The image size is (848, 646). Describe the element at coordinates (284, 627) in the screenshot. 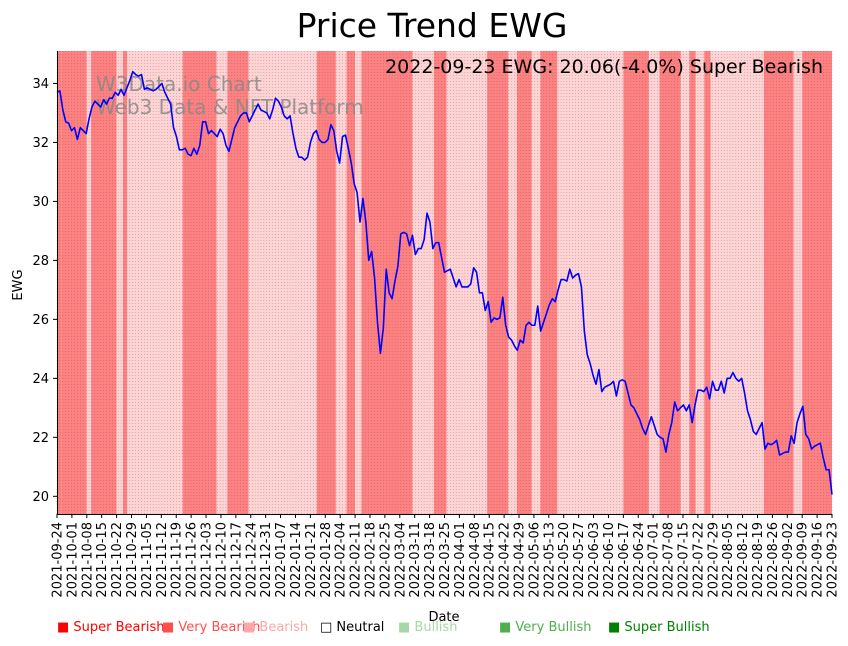

I see `legend-label: Bearish` at that location.